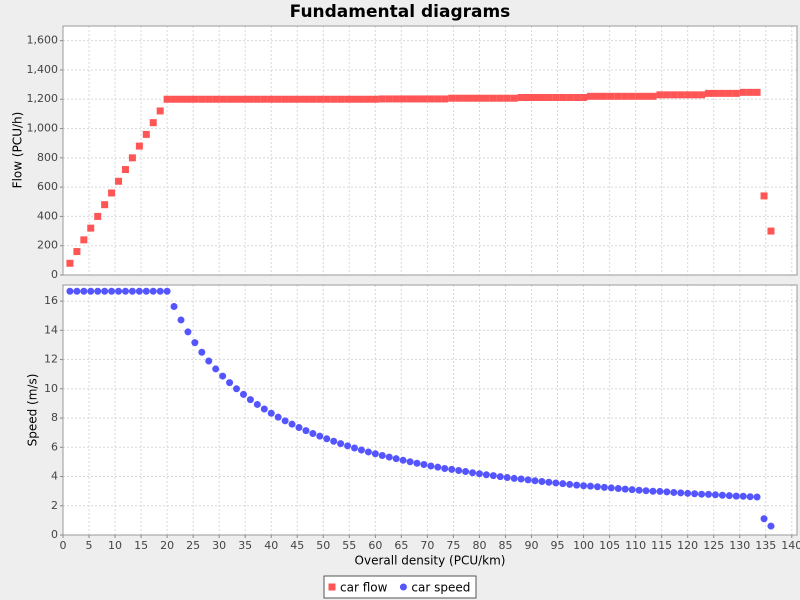 Image resolution: width=800 pixels, height=600 pixels. I want to click on x-tick-label: 95, so click(558, 545).